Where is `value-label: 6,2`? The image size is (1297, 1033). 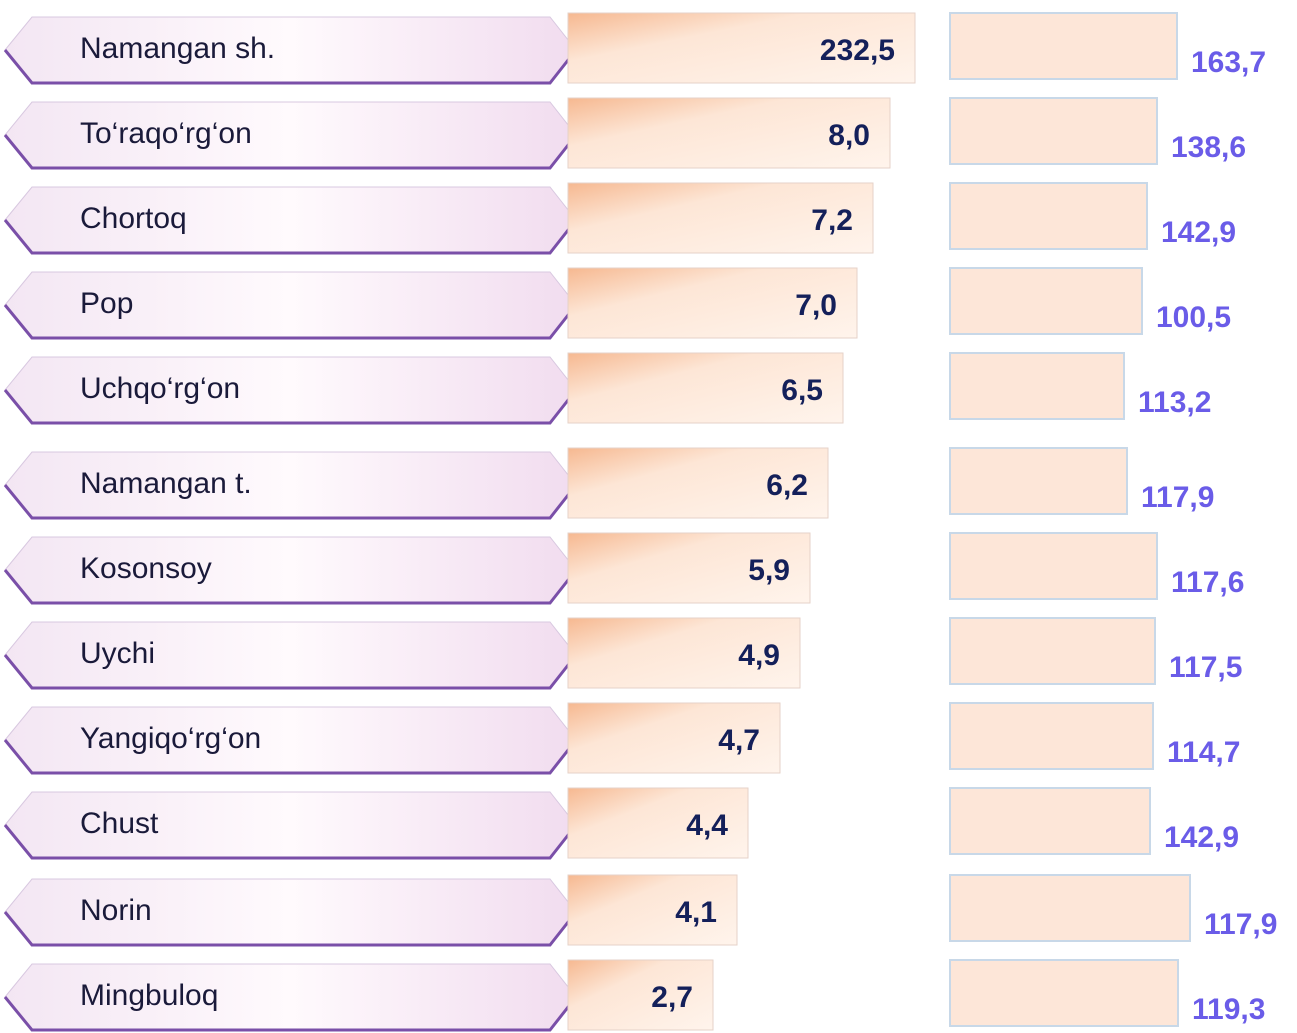 value-label: 6,2 is located at coordinates (787, 485).